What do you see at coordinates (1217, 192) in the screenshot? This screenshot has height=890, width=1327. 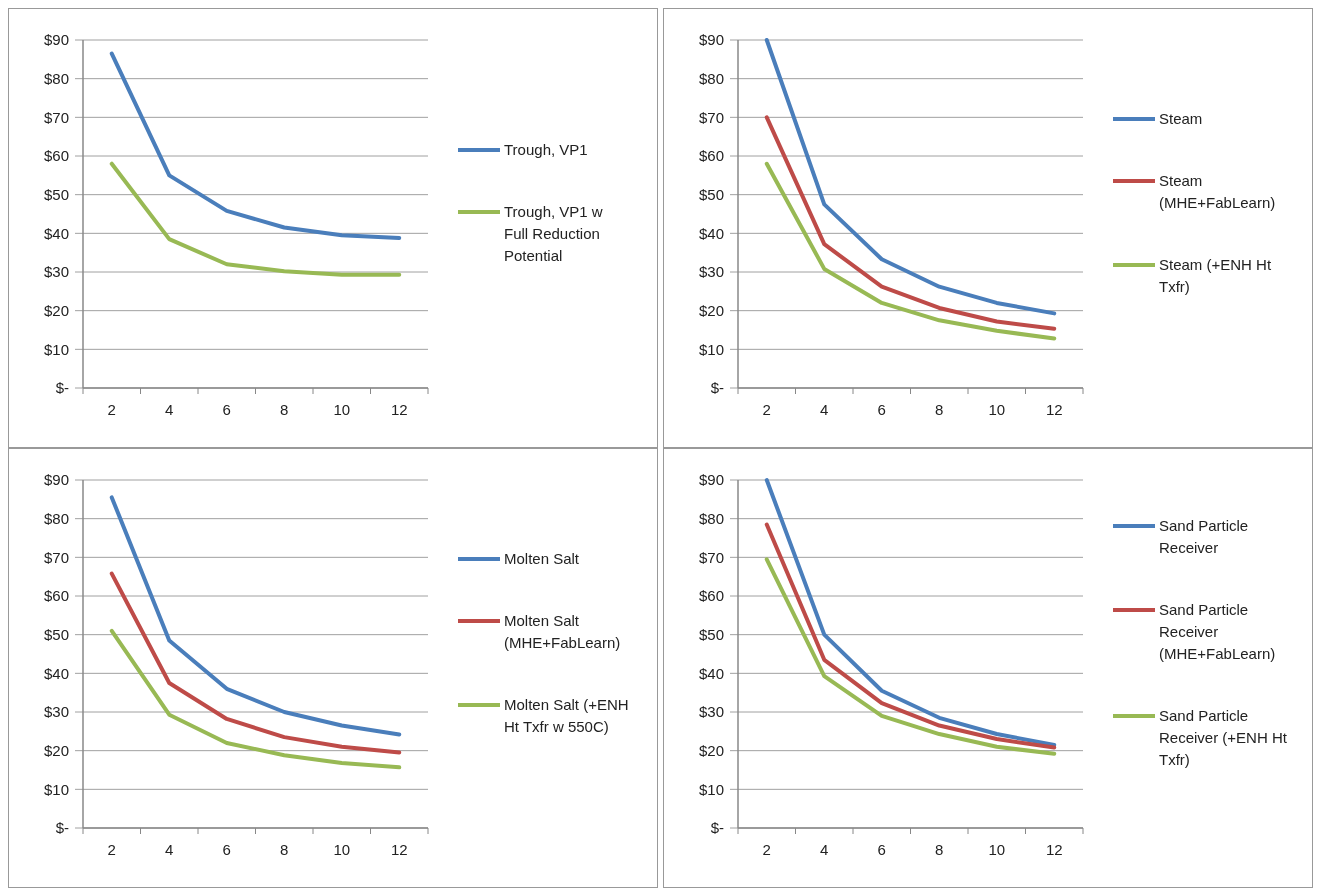 I see `legend-label: Steam (MHE+FabLearn)` at bounding box center [1217, 192].